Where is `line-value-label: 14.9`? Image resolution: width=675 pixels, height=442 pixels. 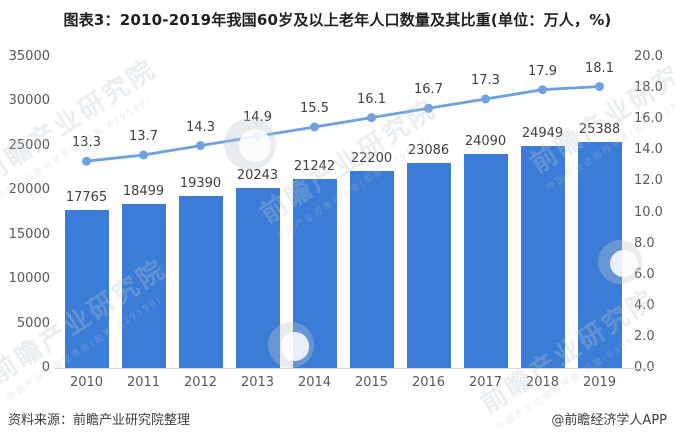 line-value-label: 14.9 is located at coordinates (257, 118).